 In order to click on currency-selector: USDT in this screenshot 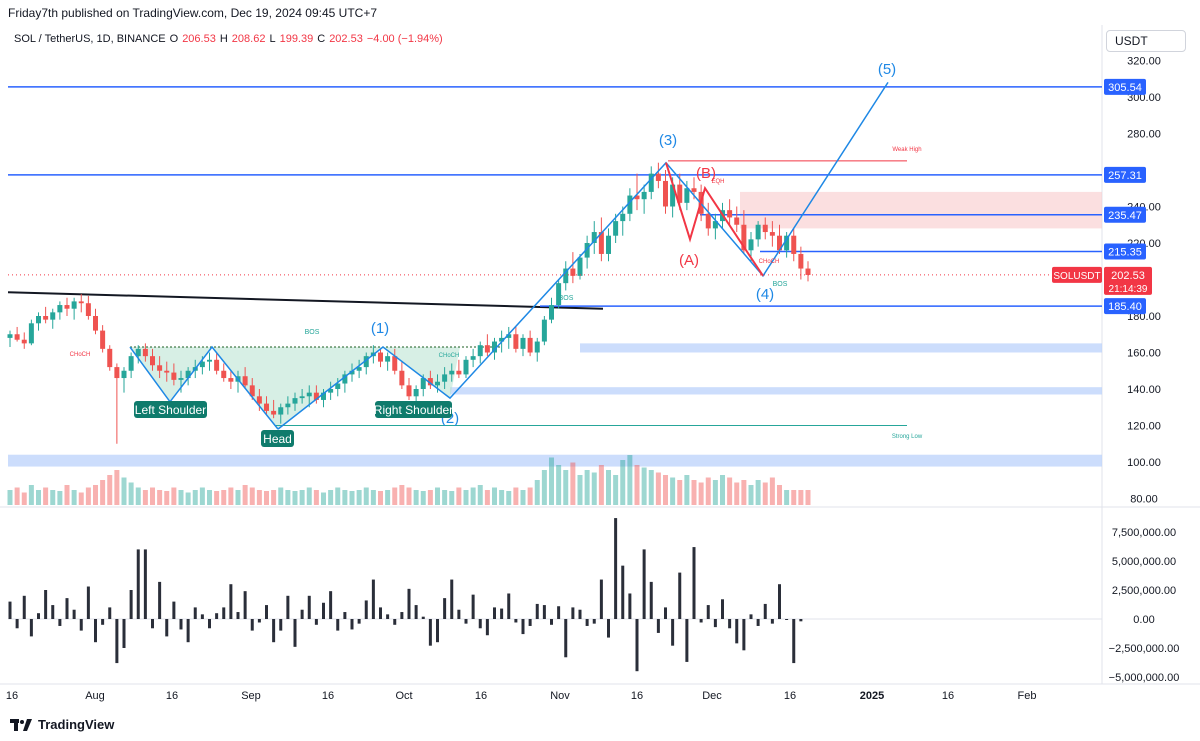, I will do `click(1146, 41)`.